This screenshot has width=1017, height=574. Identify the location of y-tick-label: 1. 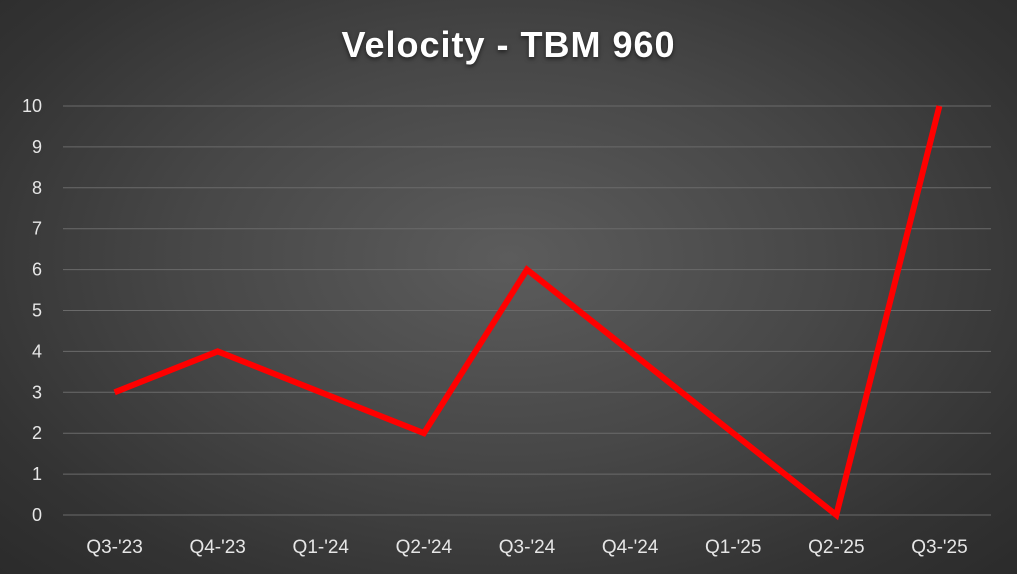
(37, 474).